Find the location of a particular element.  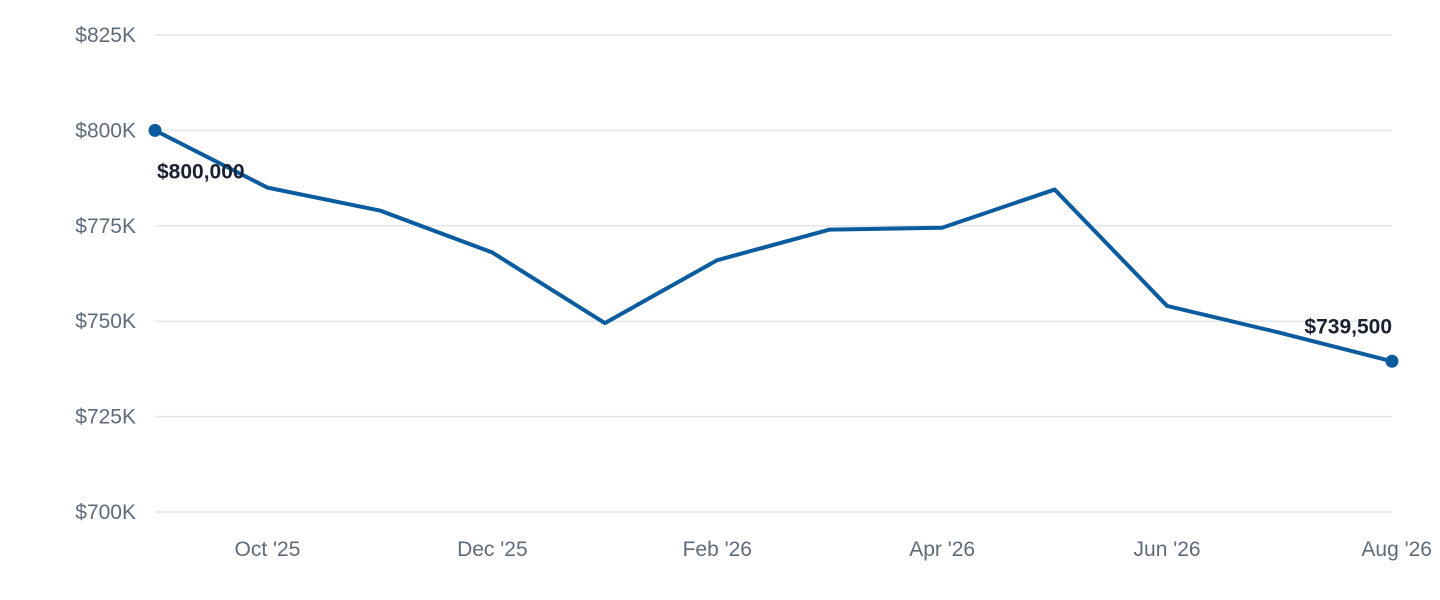

x-tick-label: Aug '26 is located at coordinates (1396, 549).